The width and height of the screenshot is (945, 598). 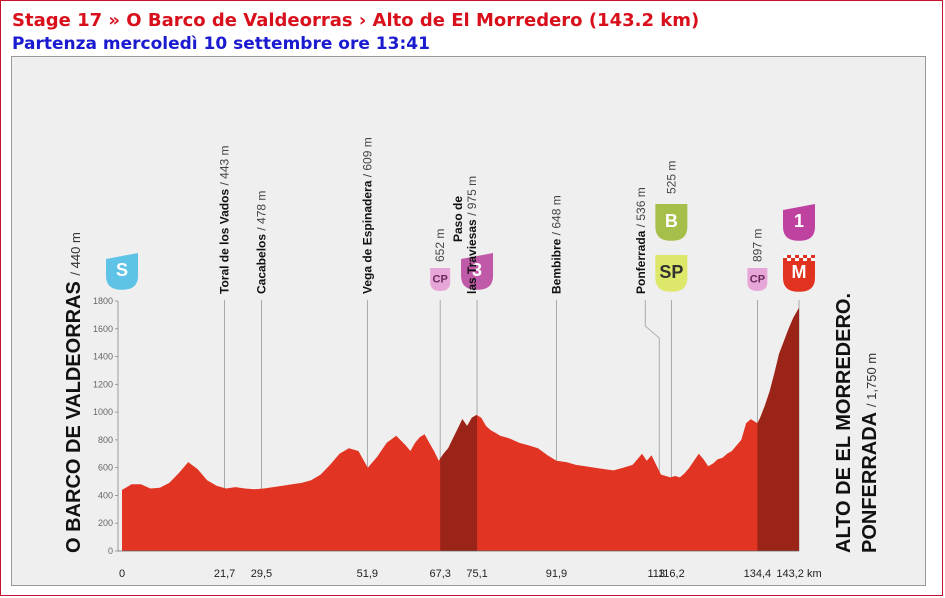 I want to click on km-label: 51,9, so click(x=367, y=574).